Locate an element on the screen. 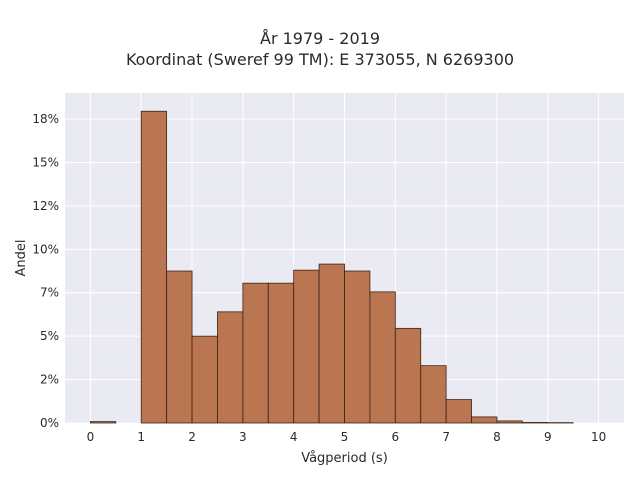 The height and width of the screenshot is (480, 640). y-tick-label: 0% is located at coordinates (49, 423).